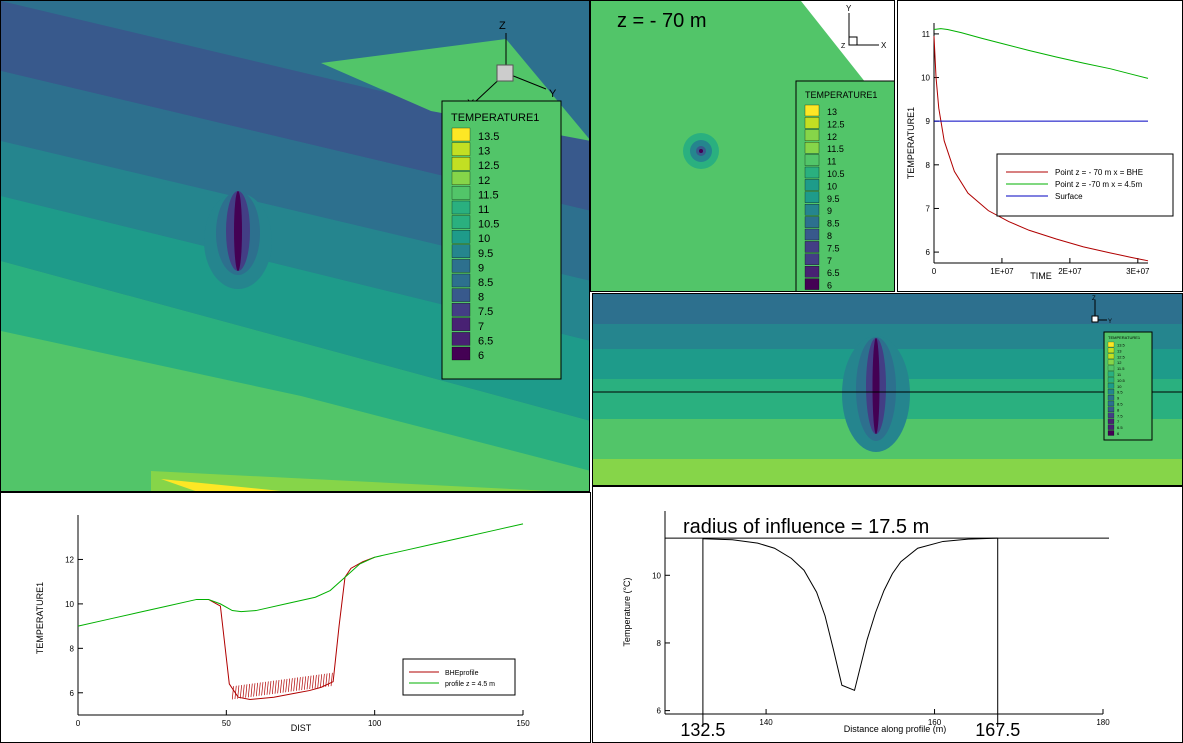 The image size is (1183, 743). What do you see at coordinates (375, 723) in the screenshot?
I see `x-tick-label: 100` at bounding box center [375, 723].